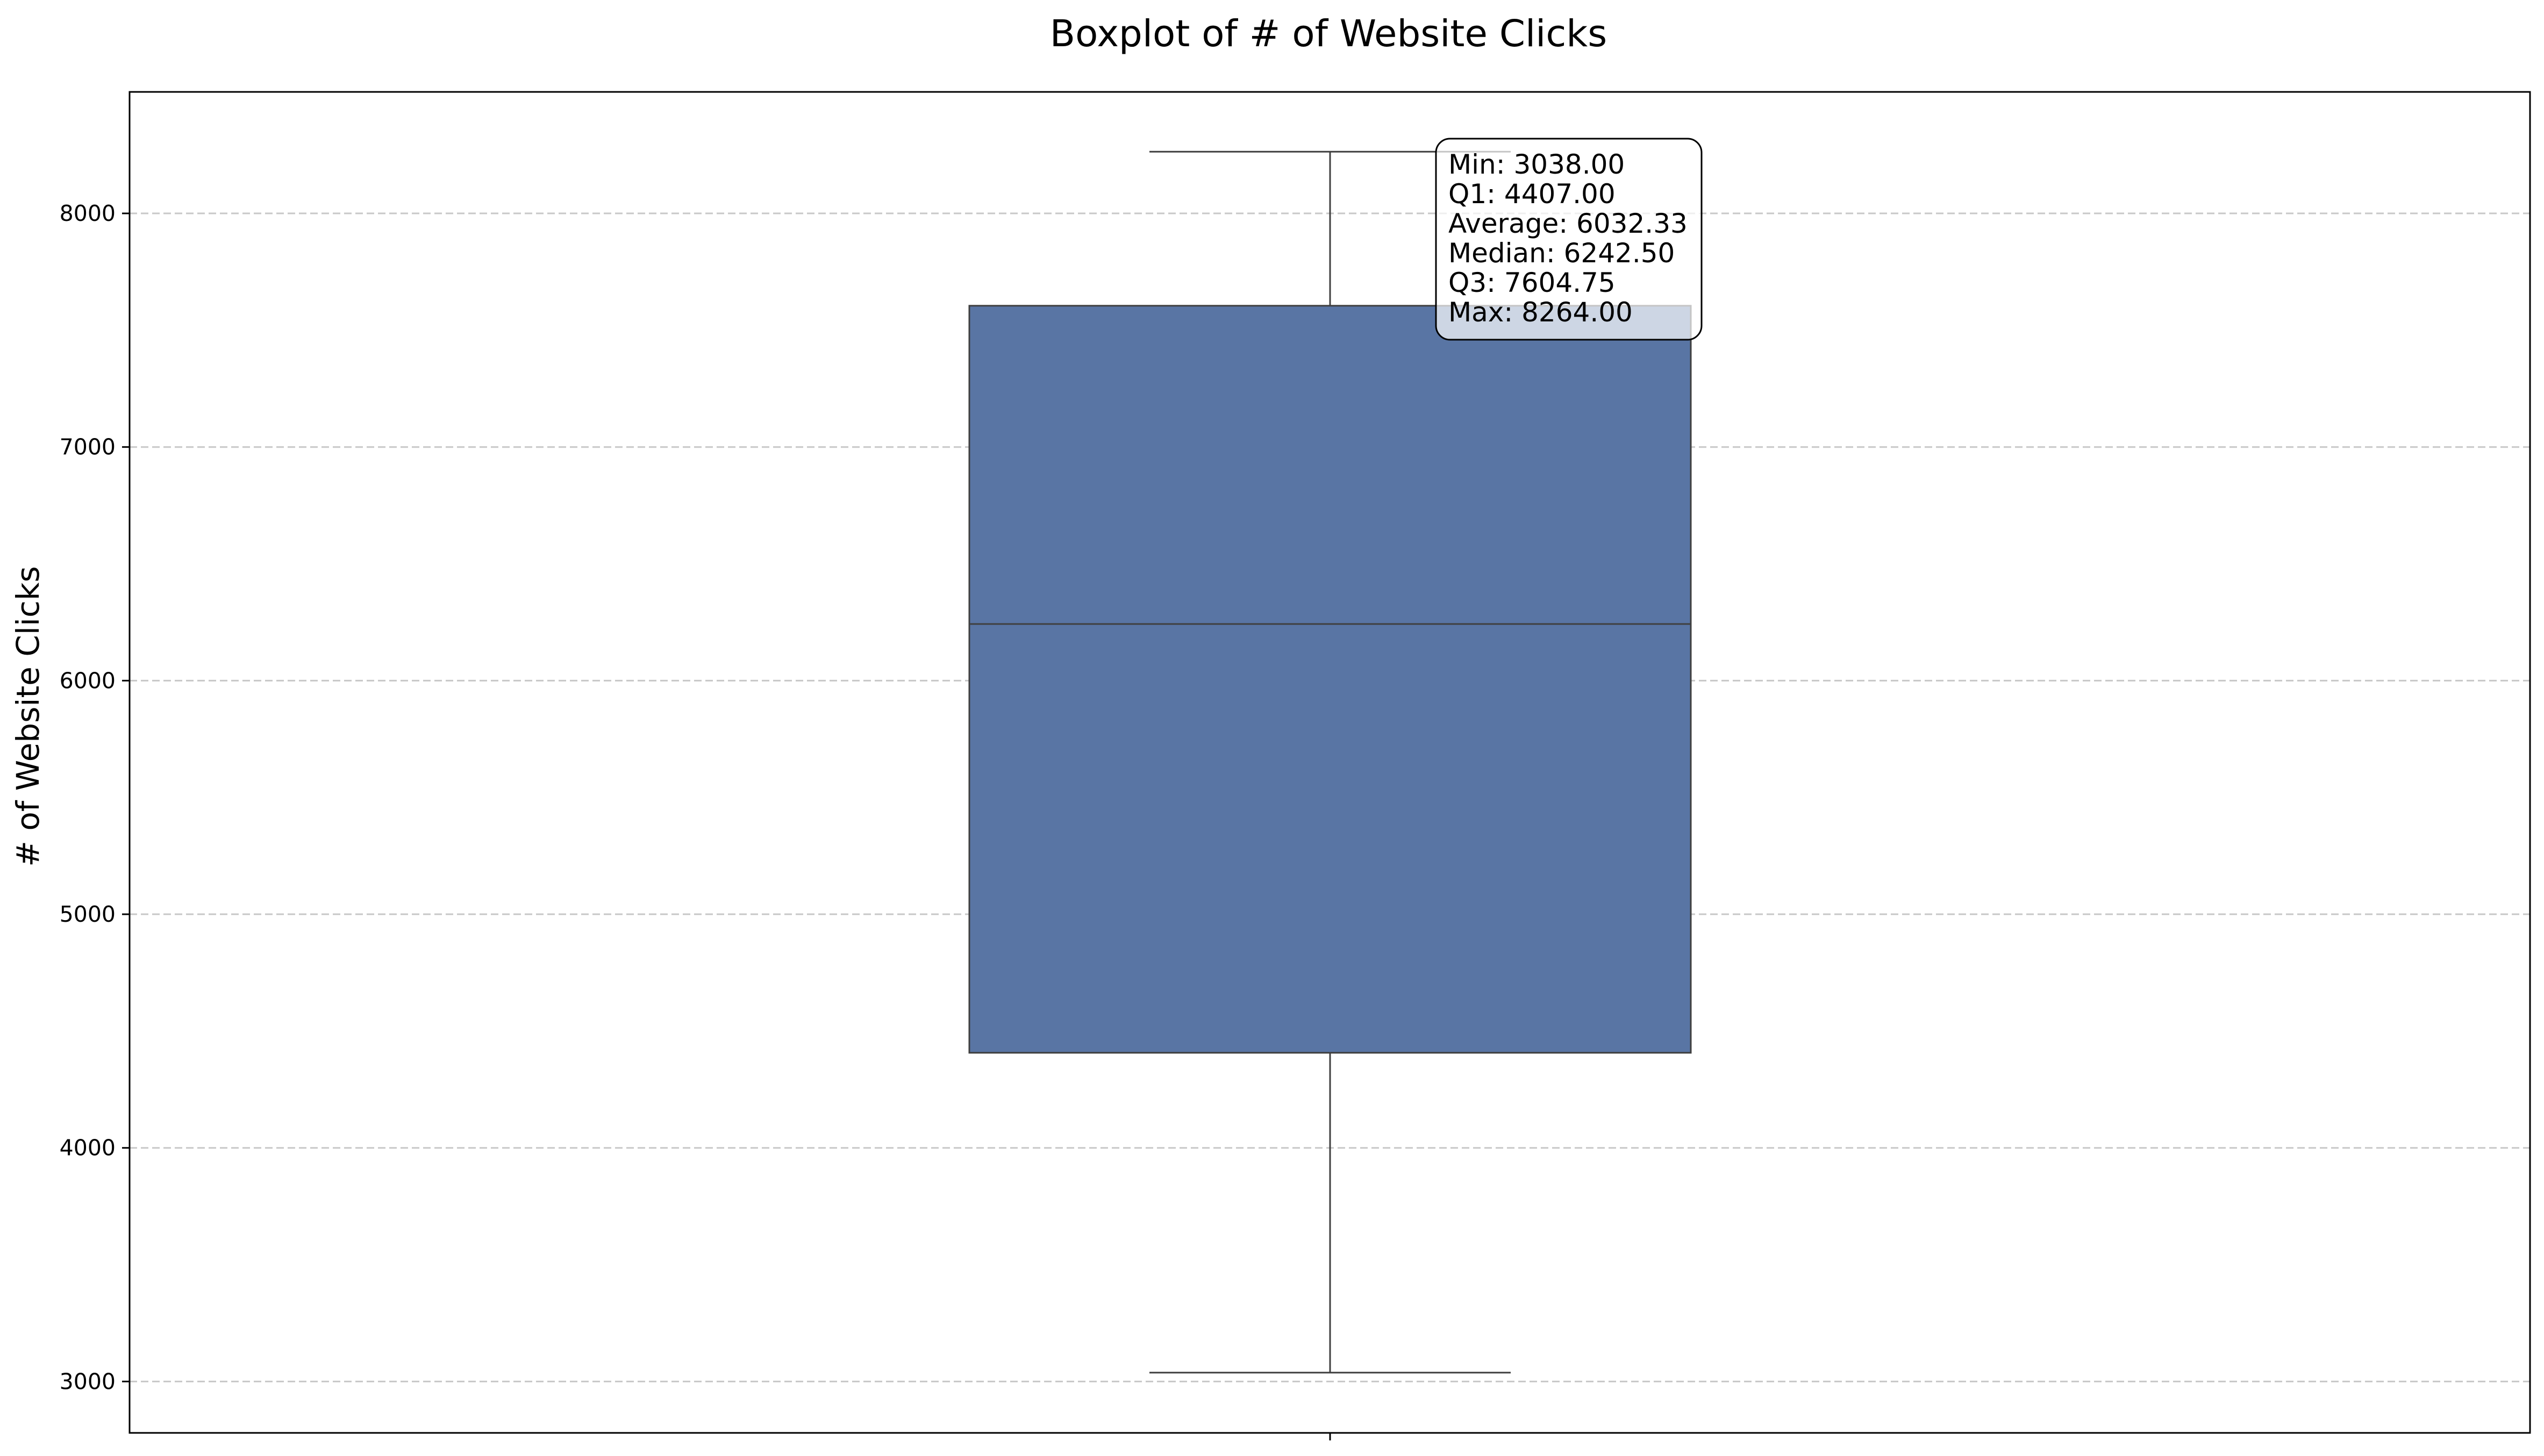  I want to click on y-tick-label: 4000, so click(88, 1148).